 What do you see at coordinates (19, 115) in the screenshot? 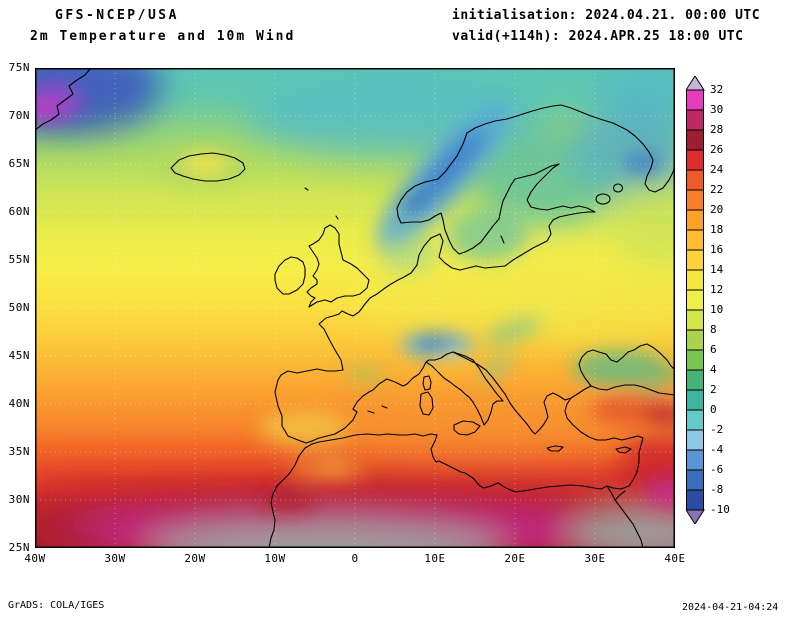
I see `lat-tick-label: 70N` at bounding box center [19, 115].